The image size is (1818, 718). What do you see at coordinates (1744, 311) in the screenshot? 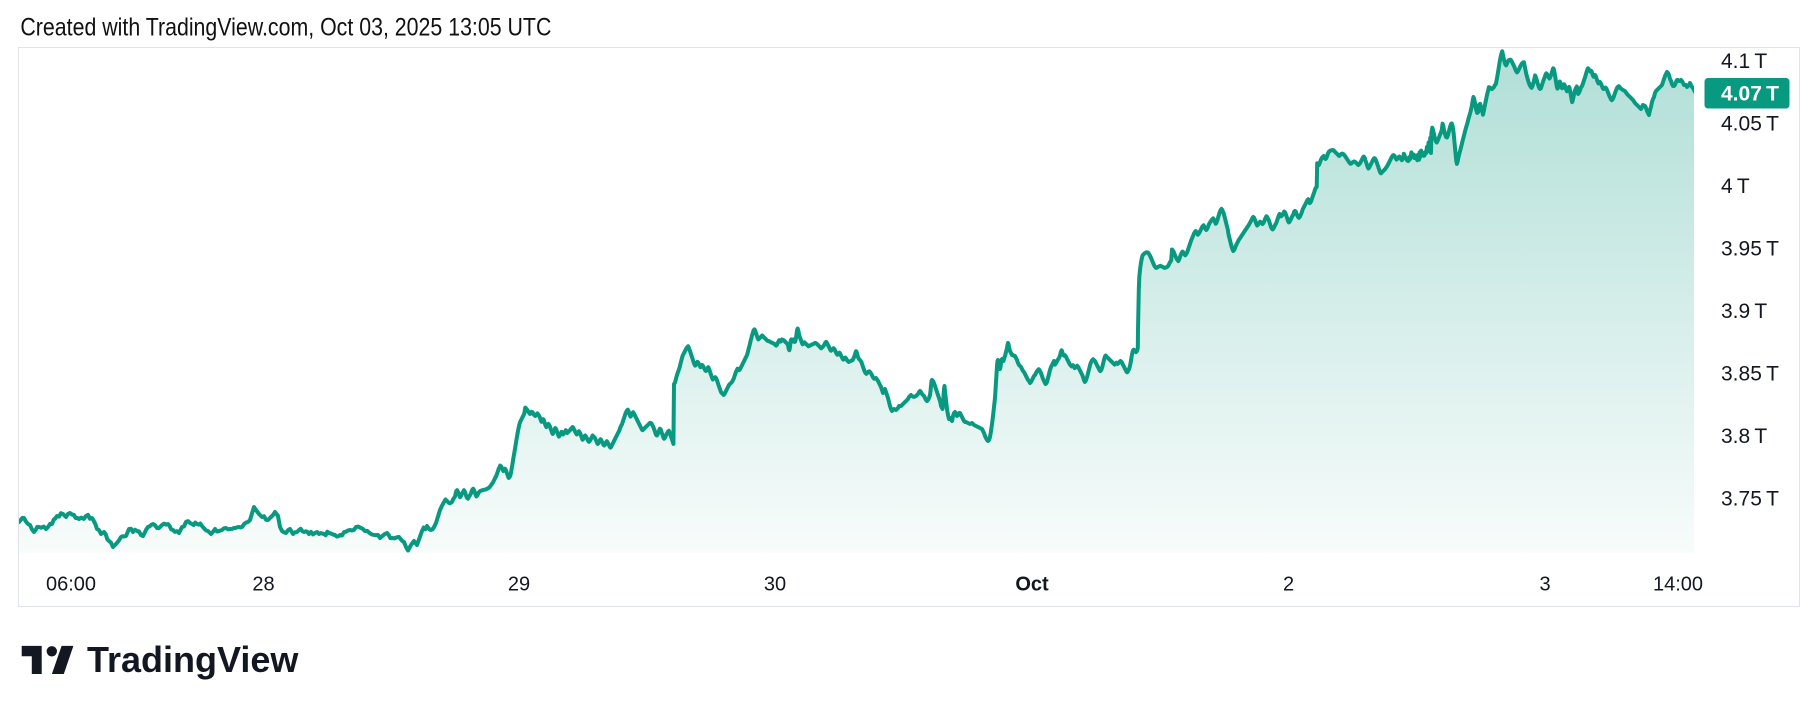
I see `svg-text: 3.9 T` at bounding box center [1744, 311].